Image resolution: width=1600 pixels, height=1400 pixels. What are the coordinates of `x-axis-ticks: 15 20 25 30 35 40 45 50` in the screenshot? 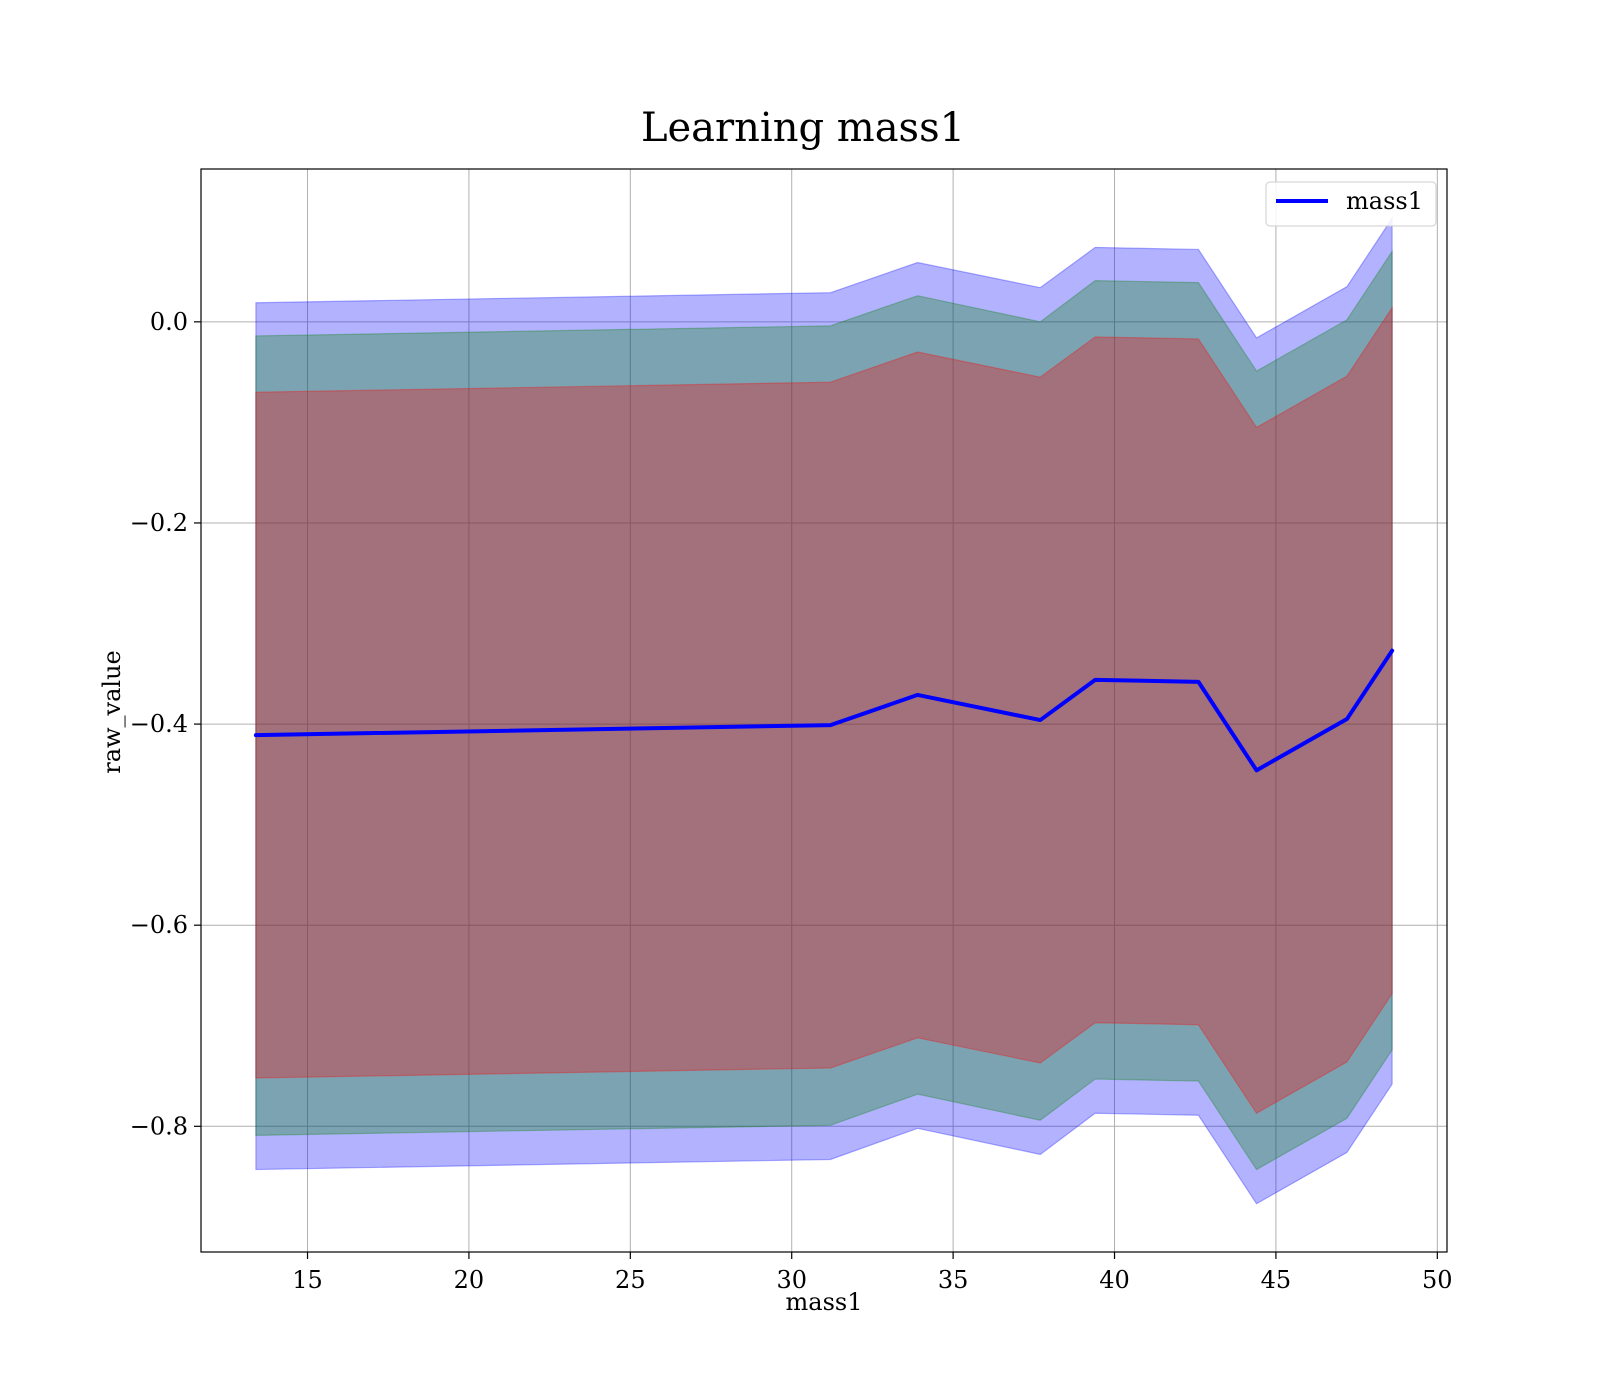 It's located at (872, 1273).